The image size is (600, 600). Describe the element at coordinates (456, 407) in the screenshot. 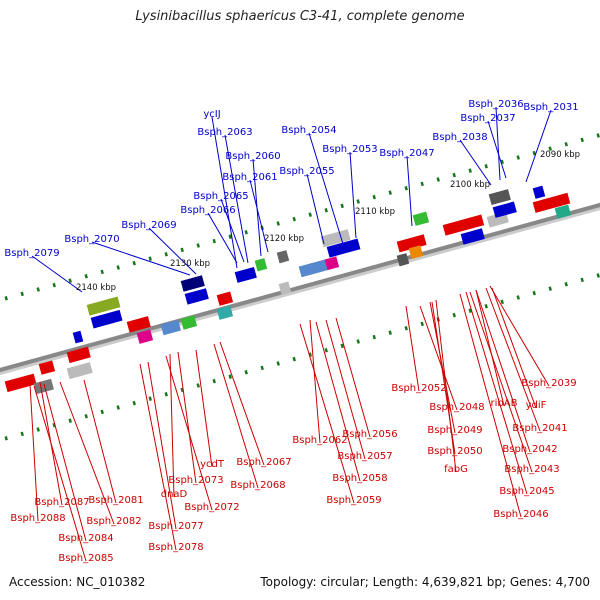

I see `gene-label: Bsph_2048` at that location.